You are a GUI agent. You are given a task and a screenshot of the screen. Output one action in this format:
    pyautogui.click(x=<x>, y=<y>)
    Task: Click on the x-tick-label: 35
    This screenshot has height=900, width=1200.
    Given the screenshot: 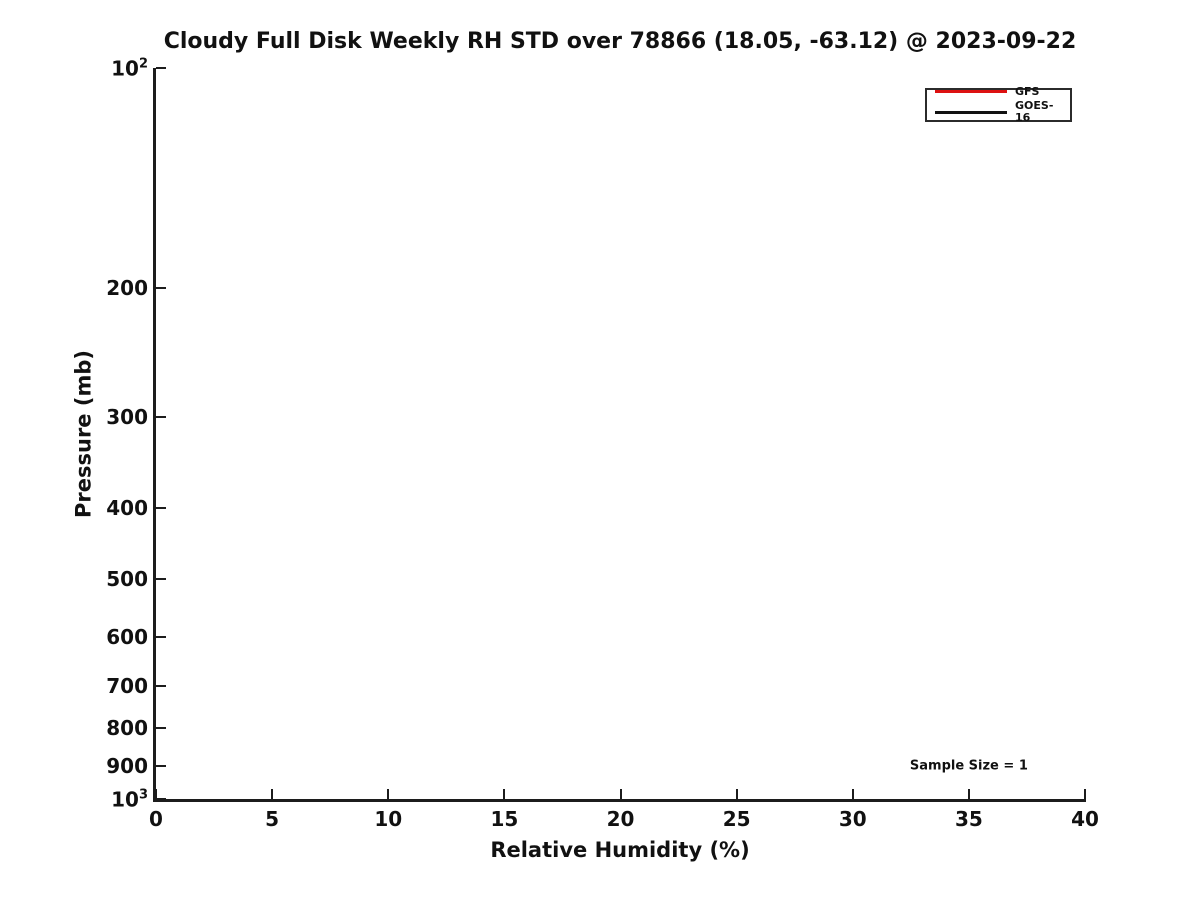 What is the action you would take?
    pyautogui.click(x=968, y=819)
    